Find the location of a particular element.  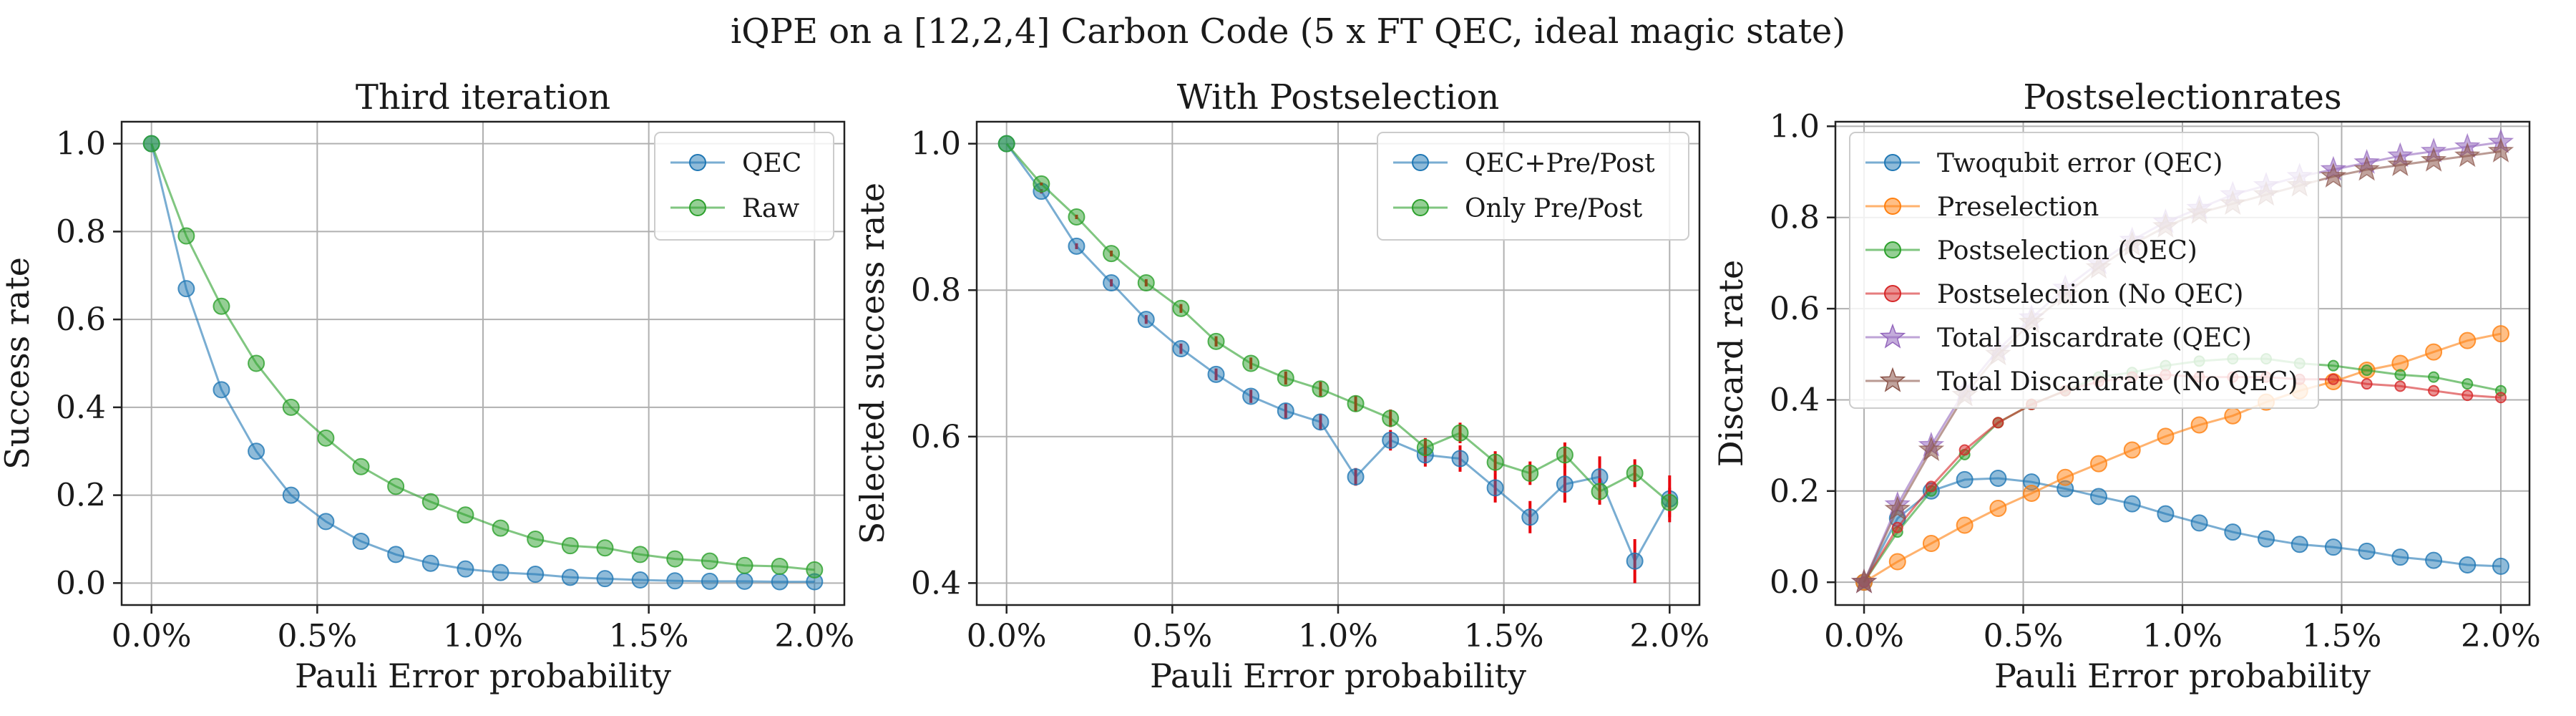

panel-title: Postselectionrates is located at coordinates (2182, 97).